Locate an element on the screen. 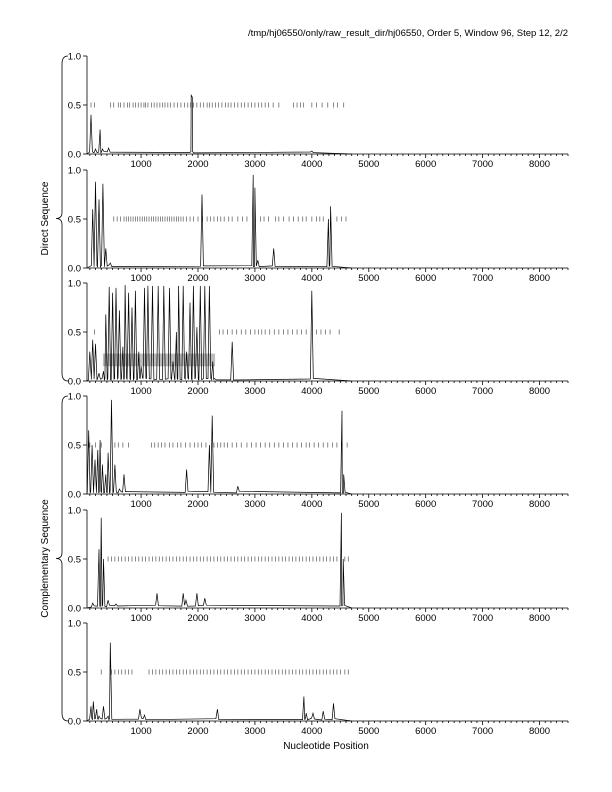 Image resolution: width=612 pixels, height=792 pixels. group-label: Direct Sequence is located at coordinates (45, 218).